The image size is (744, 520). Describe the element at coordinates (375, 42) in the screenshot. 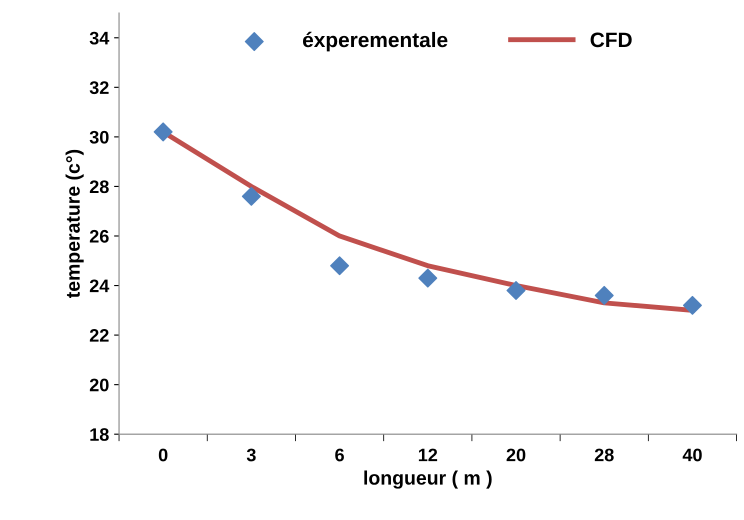

I see `legend-label: éxperementale` at that location.